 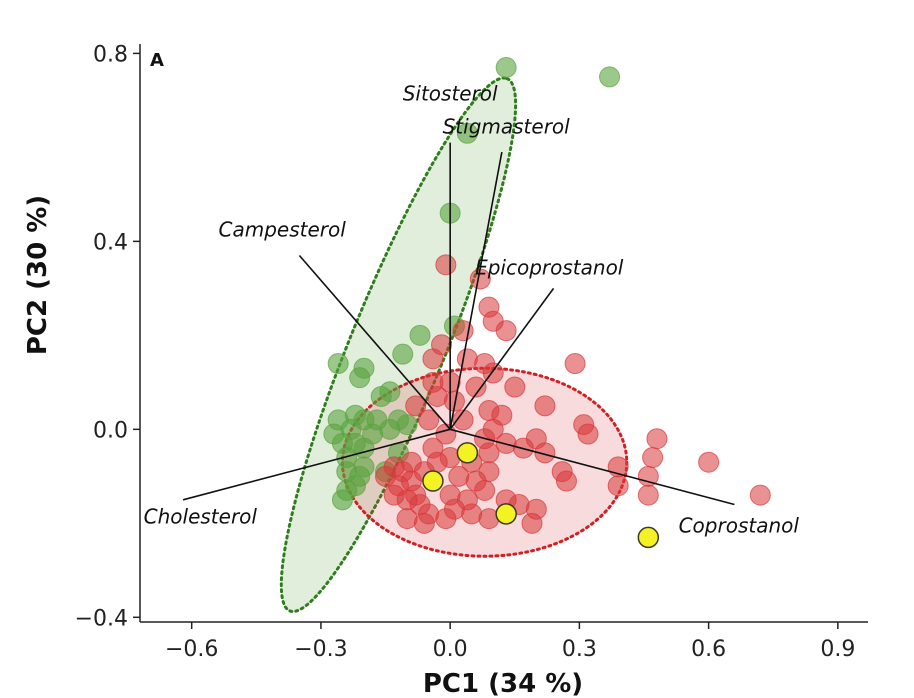 What do you see at coordinates (283, 230) in the screenshot?
I see `loading-label: Campesterol` at bounding box center [283, 230].